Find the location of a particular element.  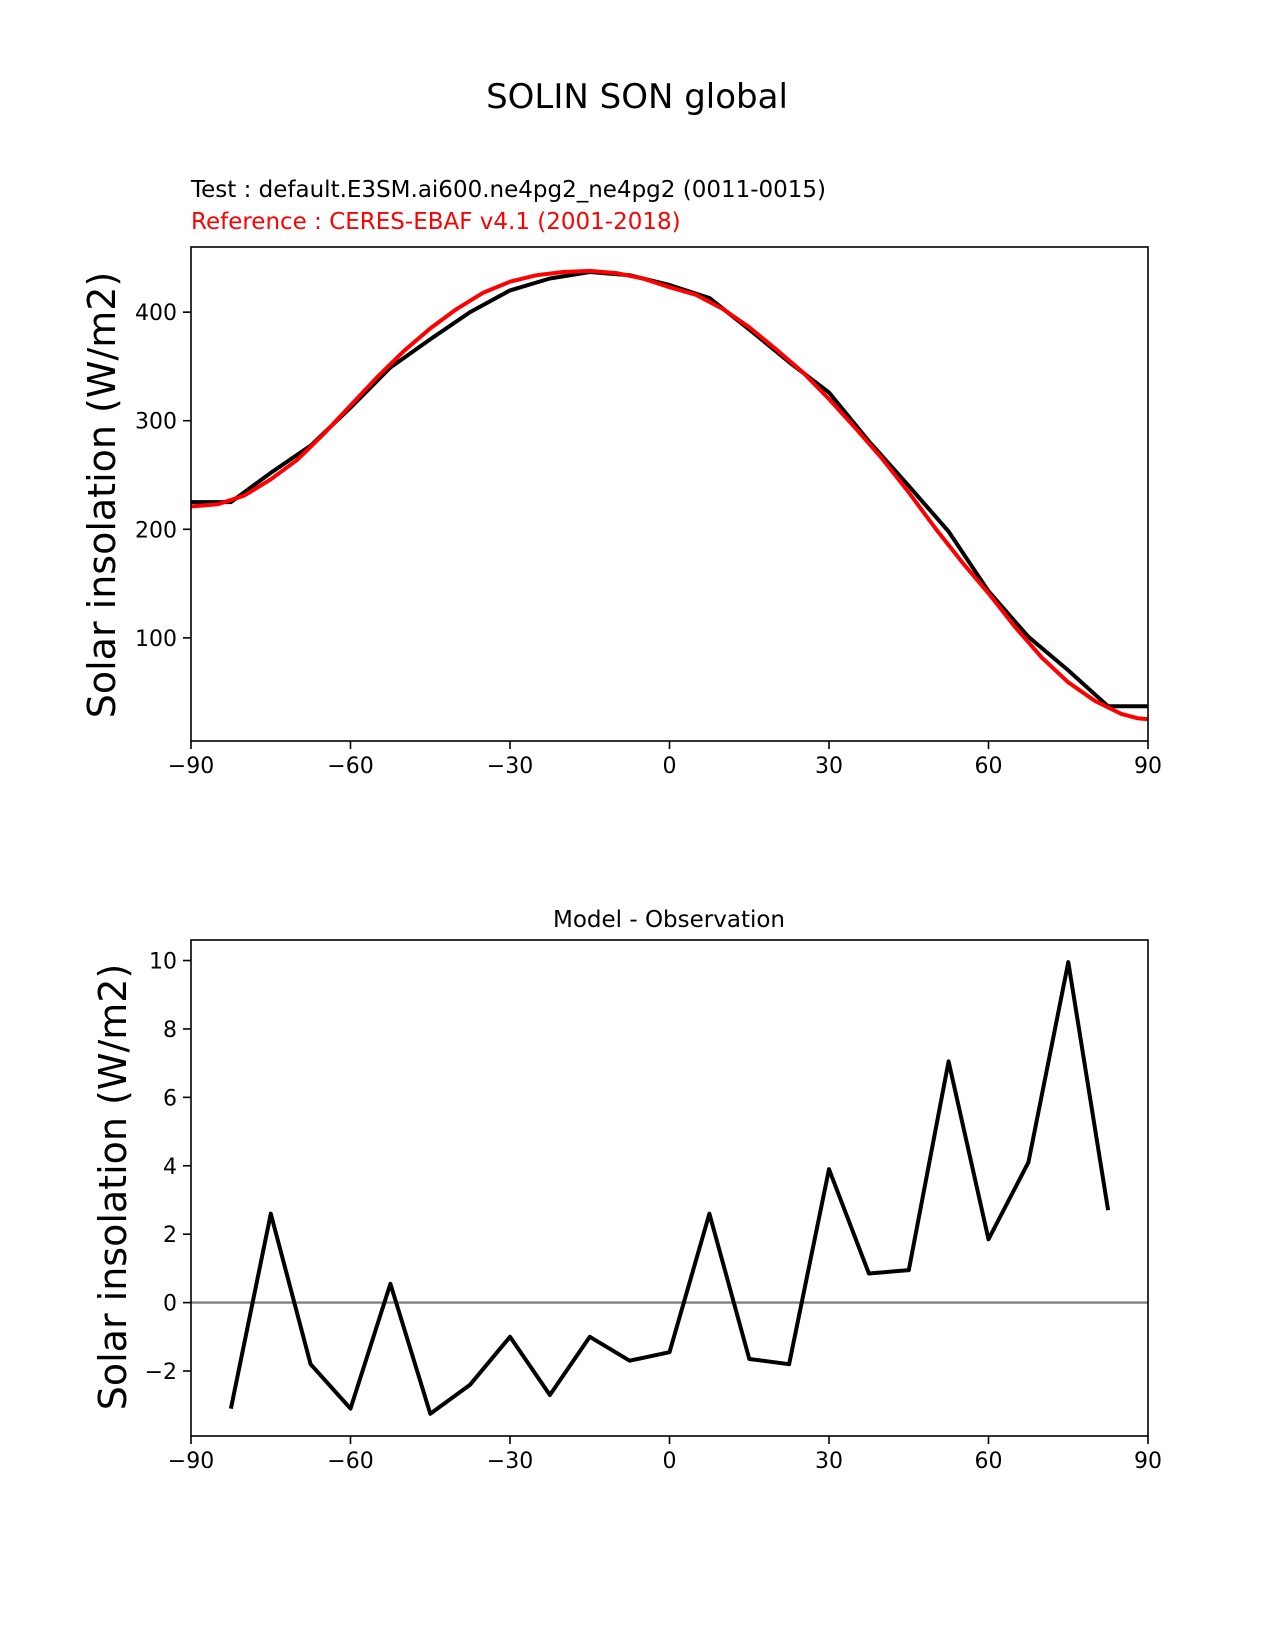

top-x-tick-label: 60 is located at coordinates (989, 766).